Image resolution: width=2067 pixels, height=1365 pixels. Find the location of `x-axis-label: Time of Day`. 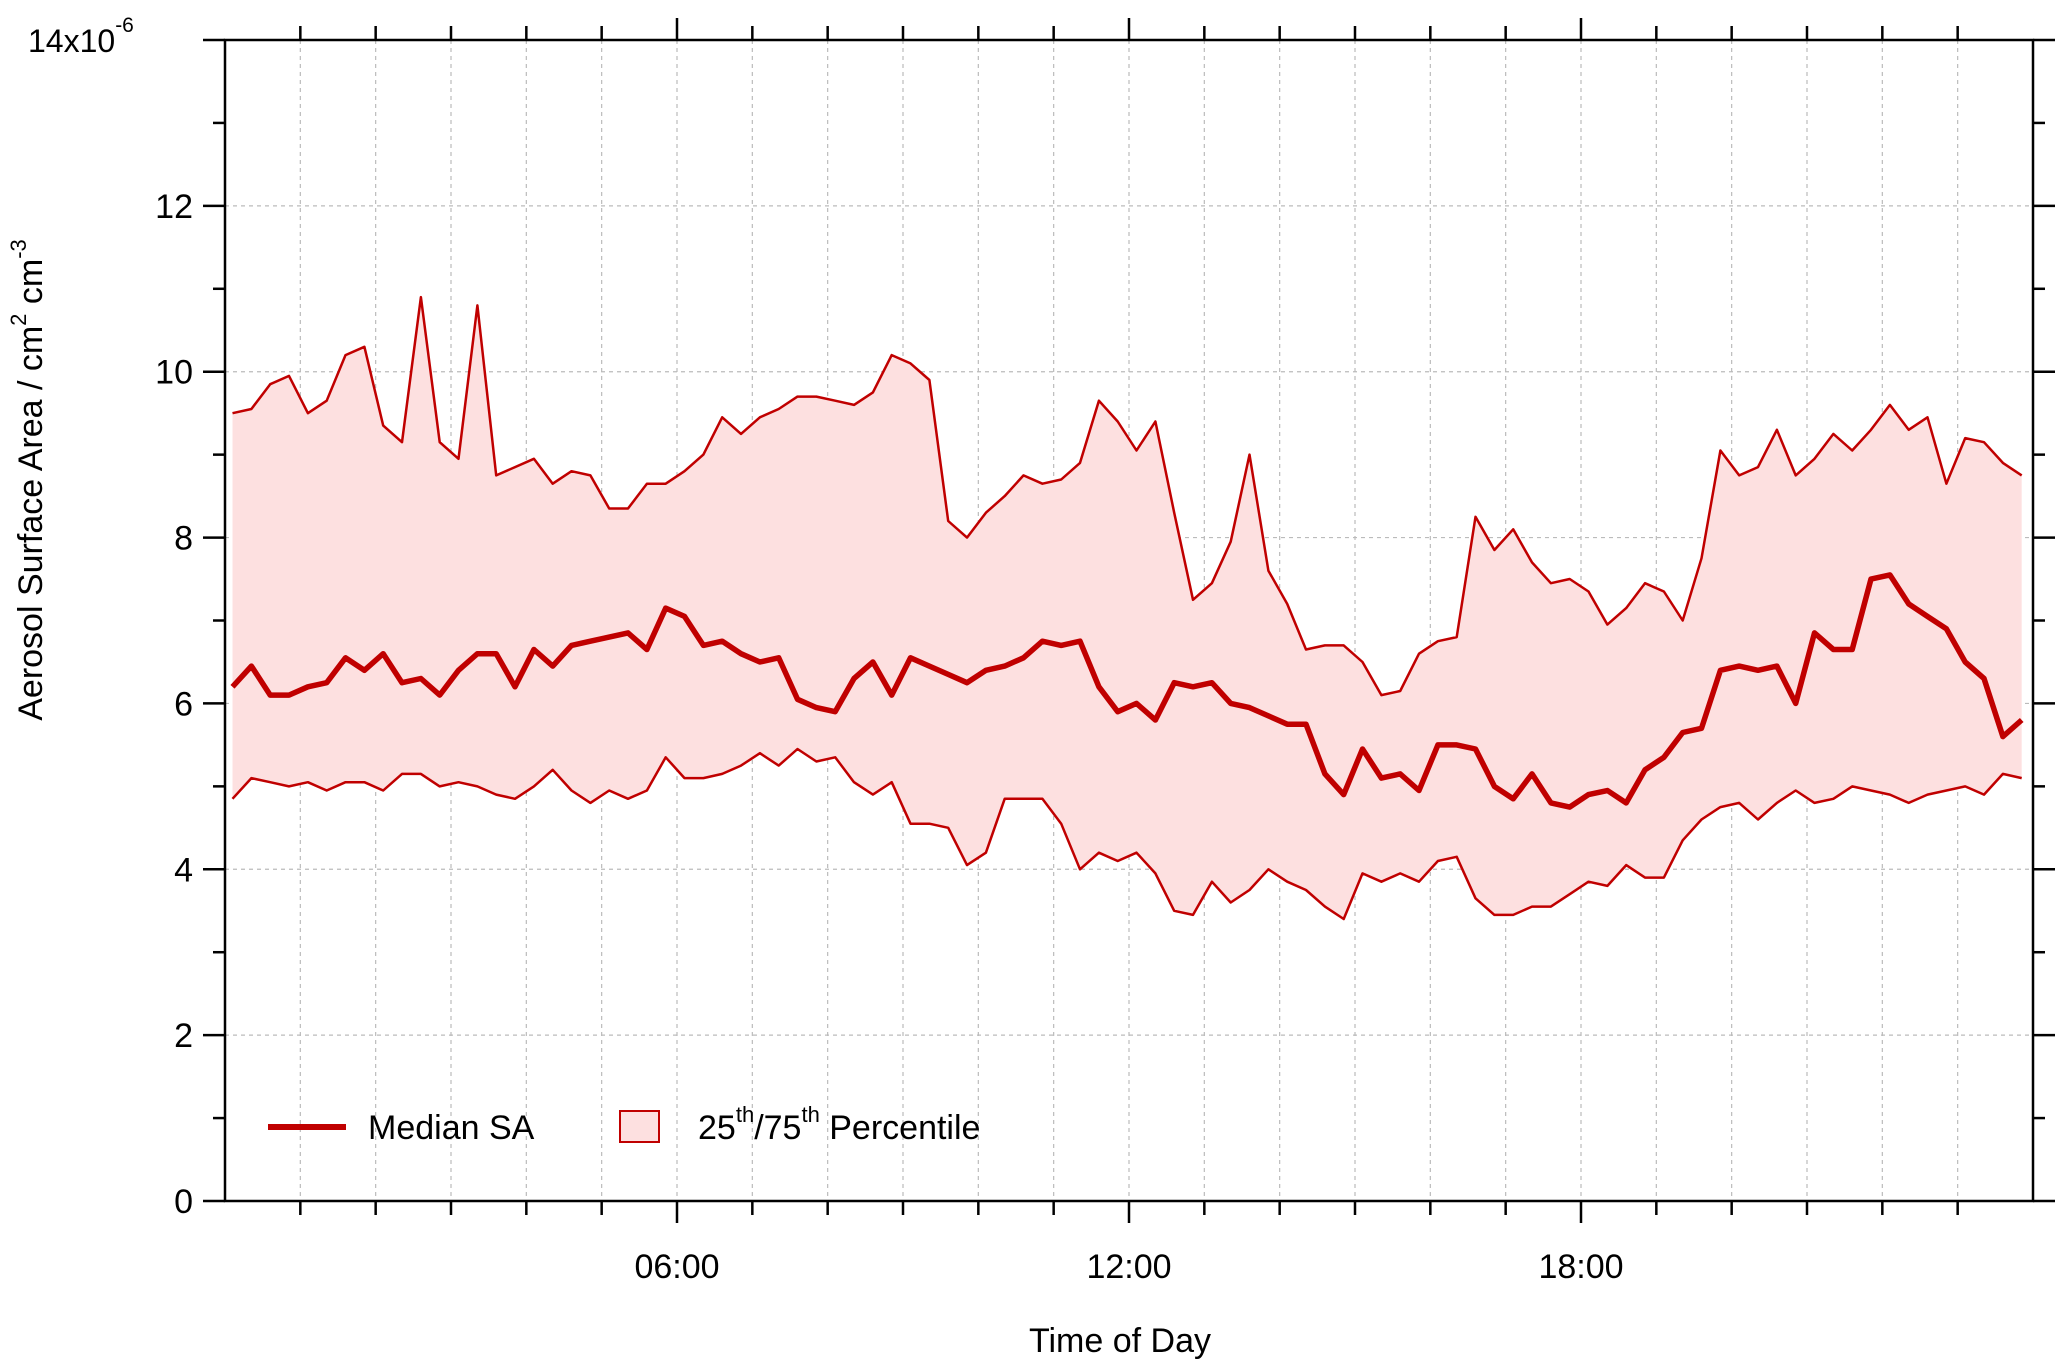

x-axis-label: Time of Day is located at coordinates (1120, 1341).